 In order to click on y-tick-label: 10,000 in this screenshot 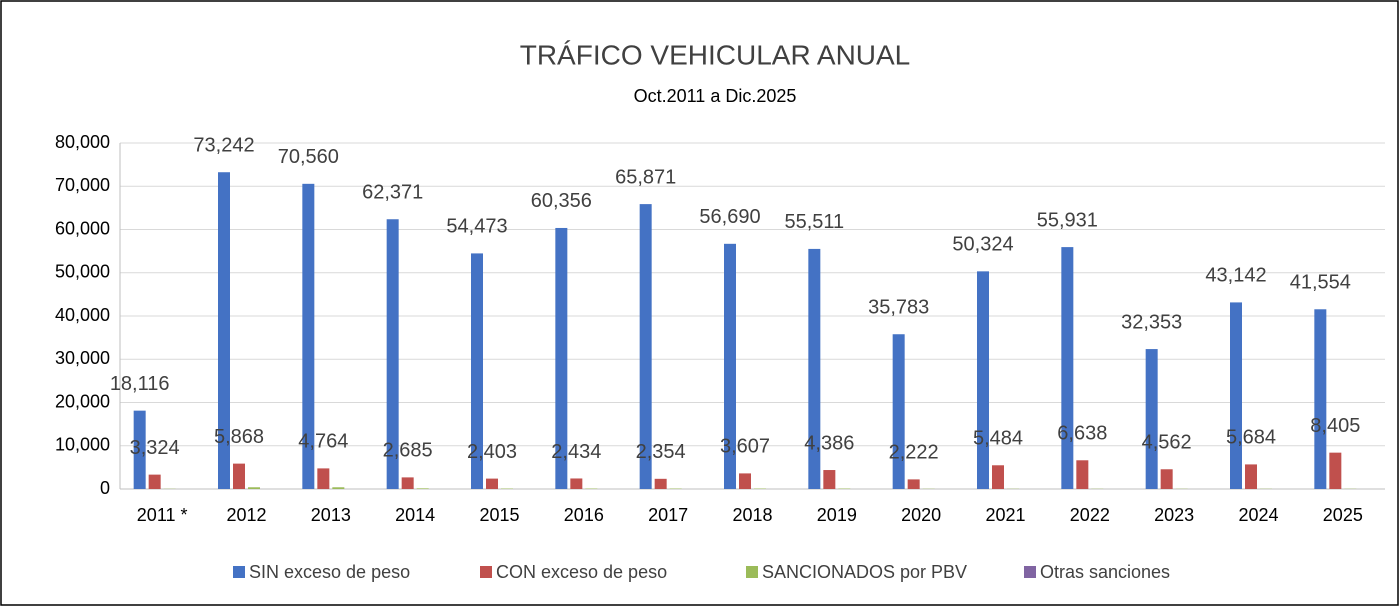, I will do `click(82, 445)`.